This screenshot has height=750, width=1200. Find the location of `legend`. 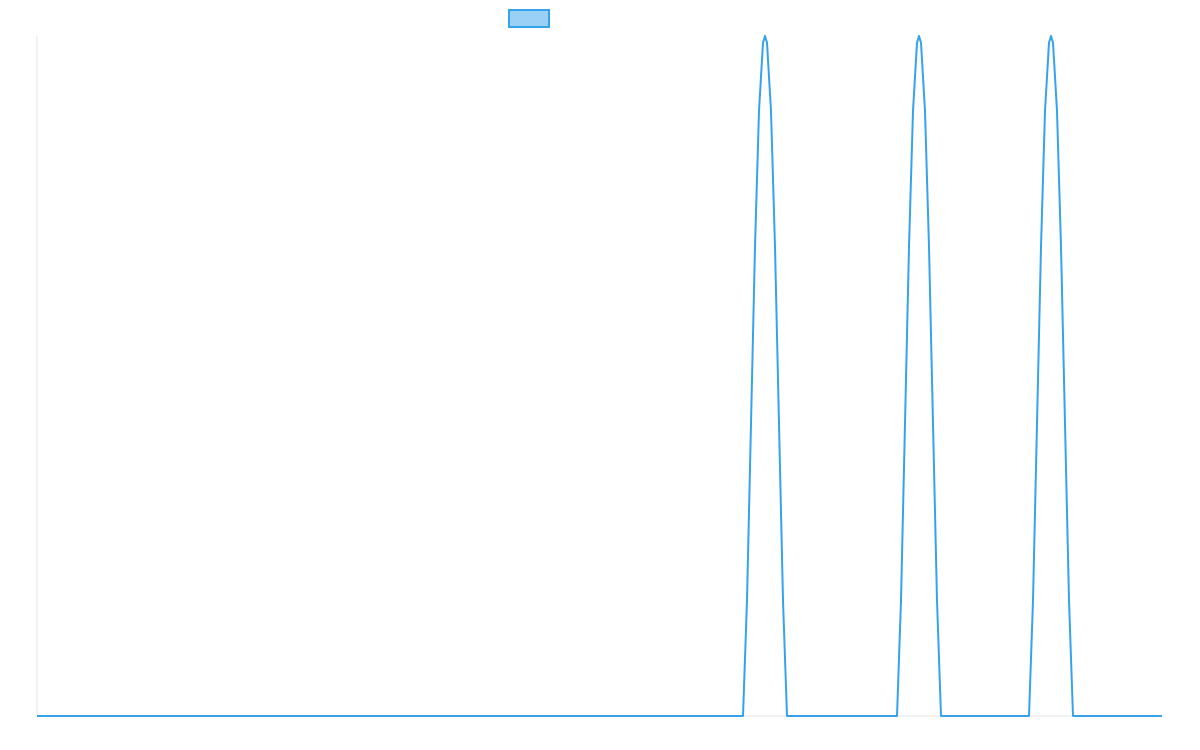

legend is located at coordinates (532, 18).